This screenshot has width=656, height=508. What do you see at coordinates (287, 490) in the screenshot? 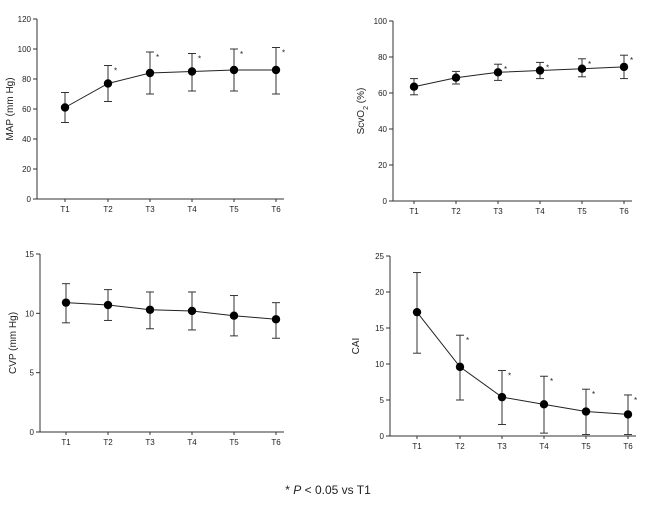
I see `footnote-star: *` at bounding box center [287, 490].